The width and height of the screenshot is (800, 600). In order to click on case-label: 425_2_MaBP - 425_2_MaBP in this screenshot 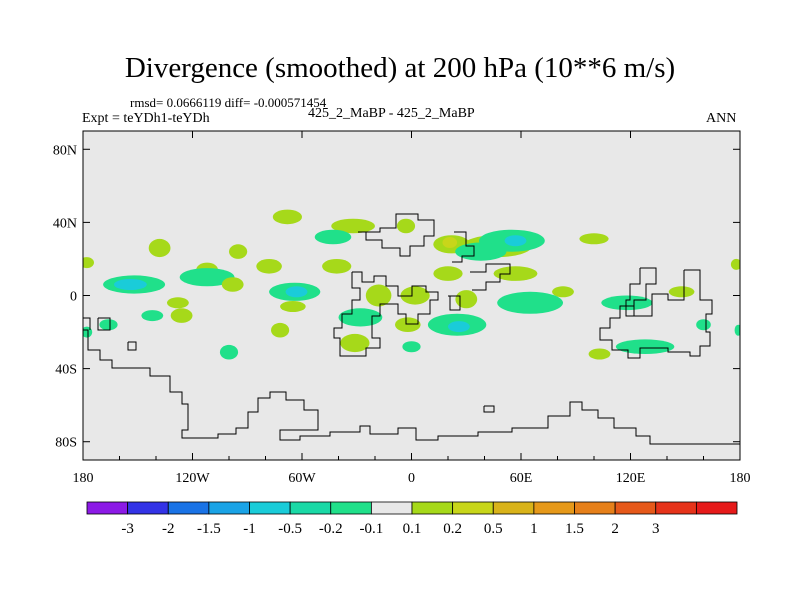, I will do `click(391, 113)`.